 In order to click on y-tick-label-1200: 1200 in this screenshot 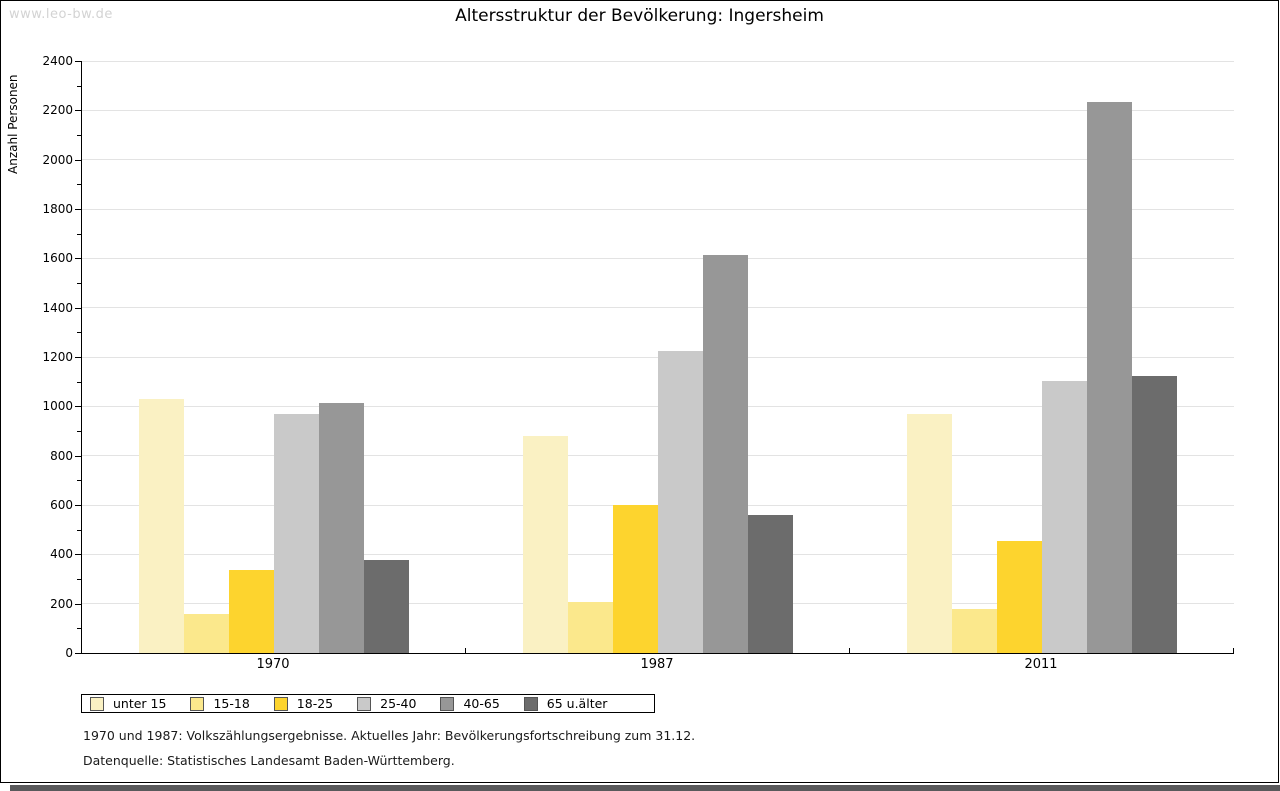, I will do `click(57, 357)`.